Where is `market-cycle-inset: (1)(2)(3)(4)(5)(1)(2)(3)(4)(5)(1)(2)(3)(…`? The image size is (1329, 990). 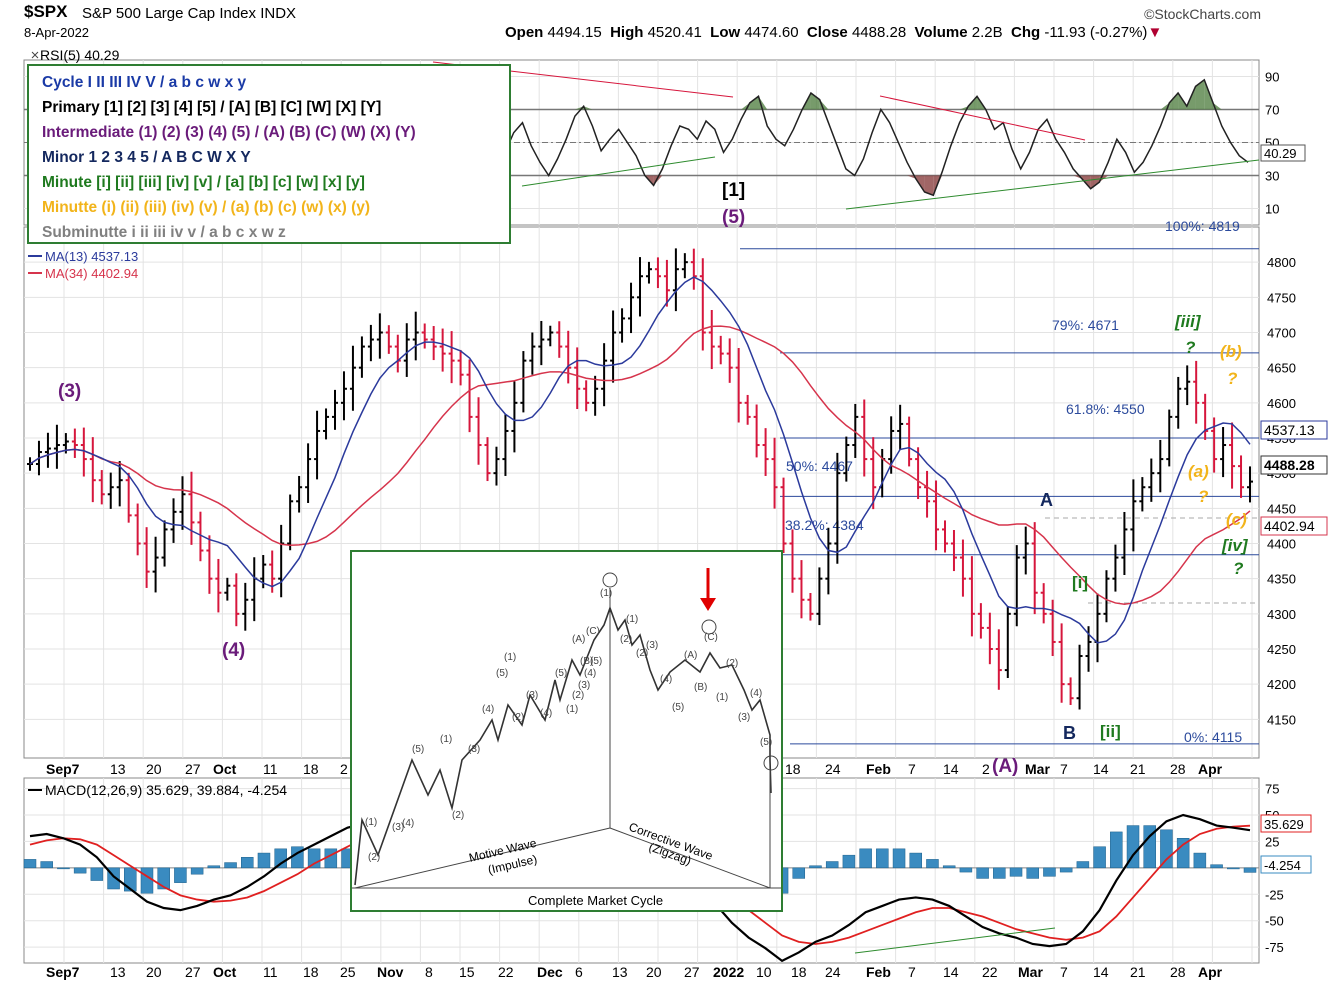 market-cycle-inset: (1)(2)(3)(4)(5)(1)(2)(3)(4)(5)(1)(2)(3)(… is located at coordinates (566, 731).